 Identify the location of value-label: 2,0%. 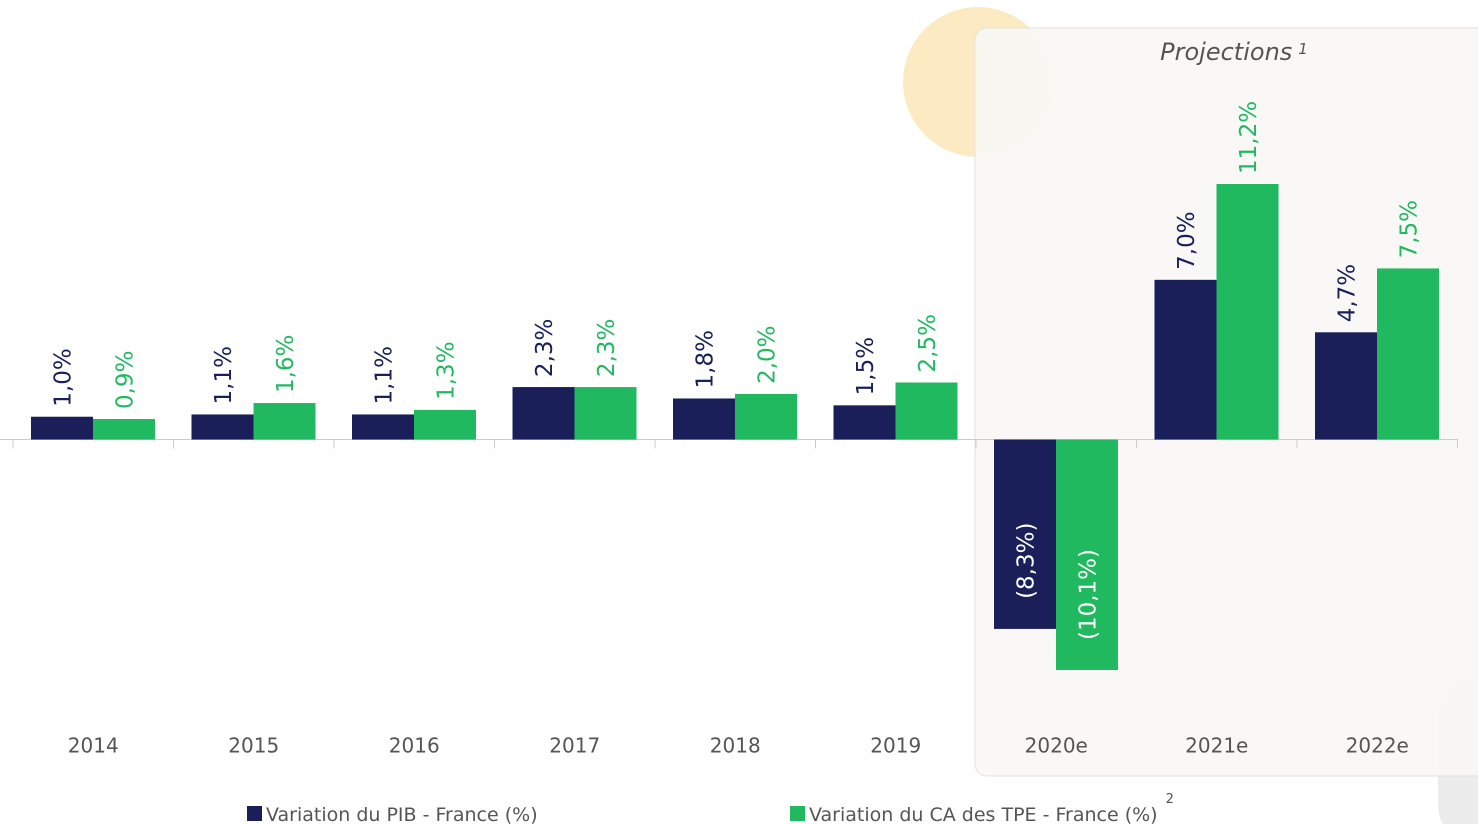
(768, 354).